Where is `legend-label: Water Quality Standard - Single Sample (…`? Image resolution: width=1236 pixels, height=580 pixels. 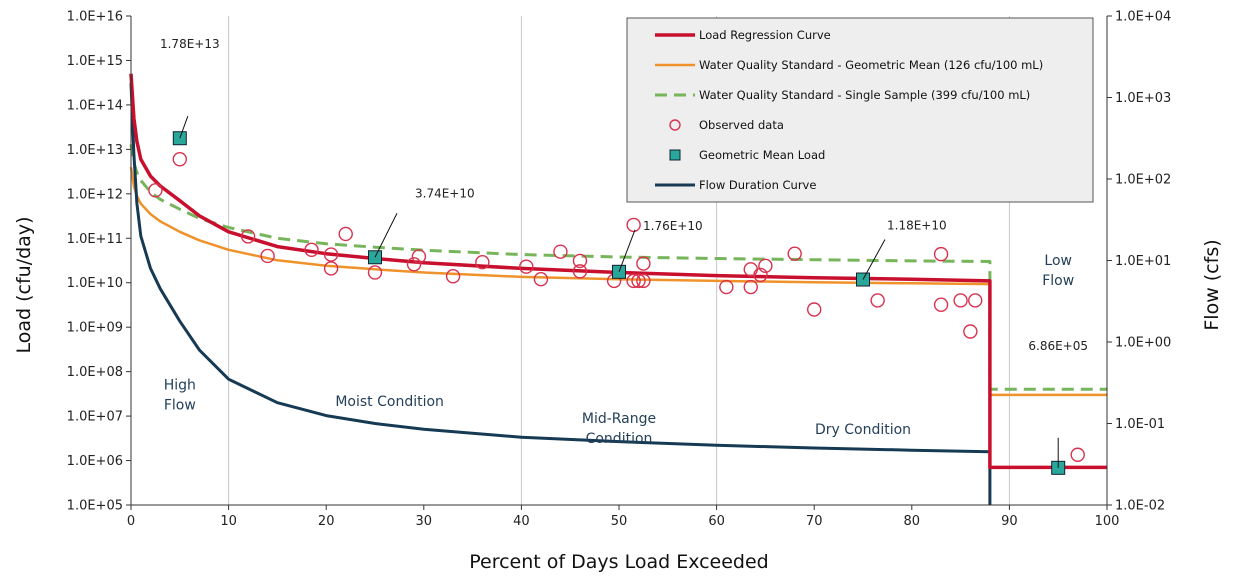 legend-label: Water Quality Standard - Single Sample (… is located at coordinates (864, 95).